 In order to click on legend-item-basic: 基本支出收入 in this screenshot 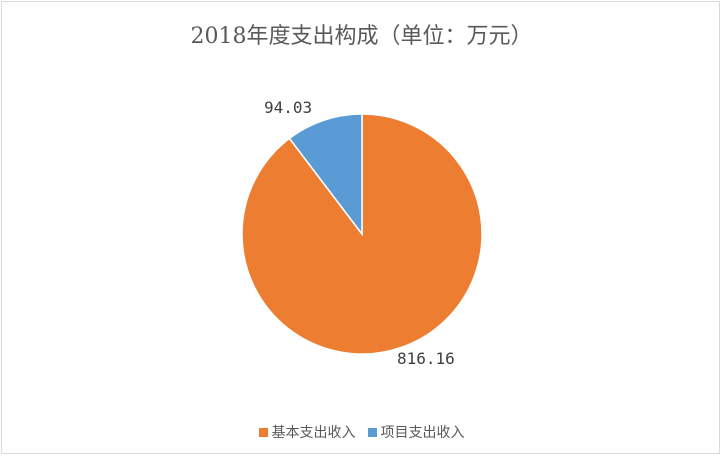, I will do `click(307, 432)`.